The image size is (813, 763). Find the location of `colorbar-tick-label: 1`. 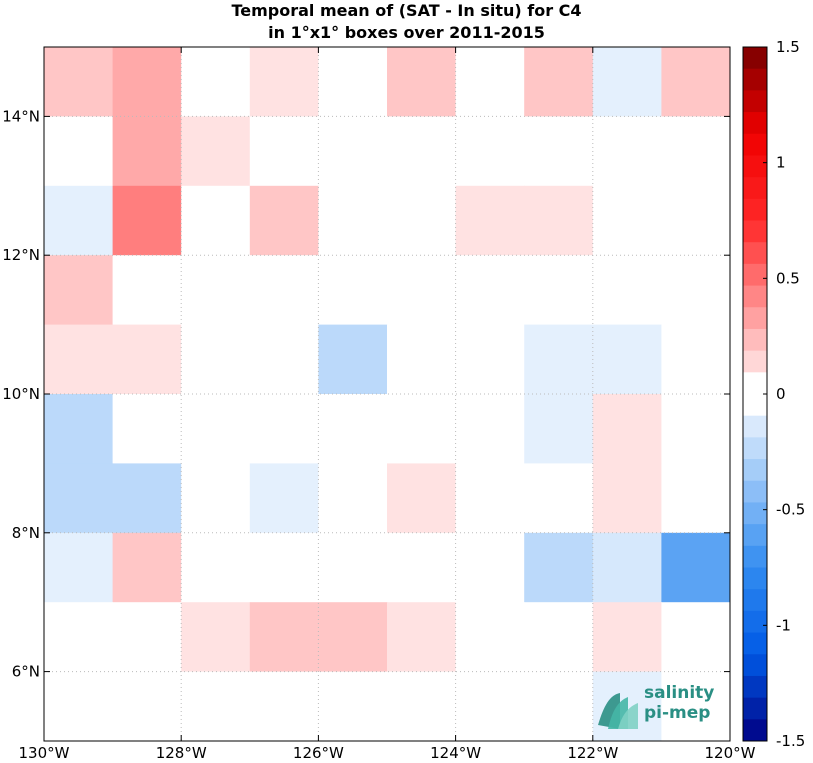

colorbar-tick-label: 1 is located at coordinates (781, 163).